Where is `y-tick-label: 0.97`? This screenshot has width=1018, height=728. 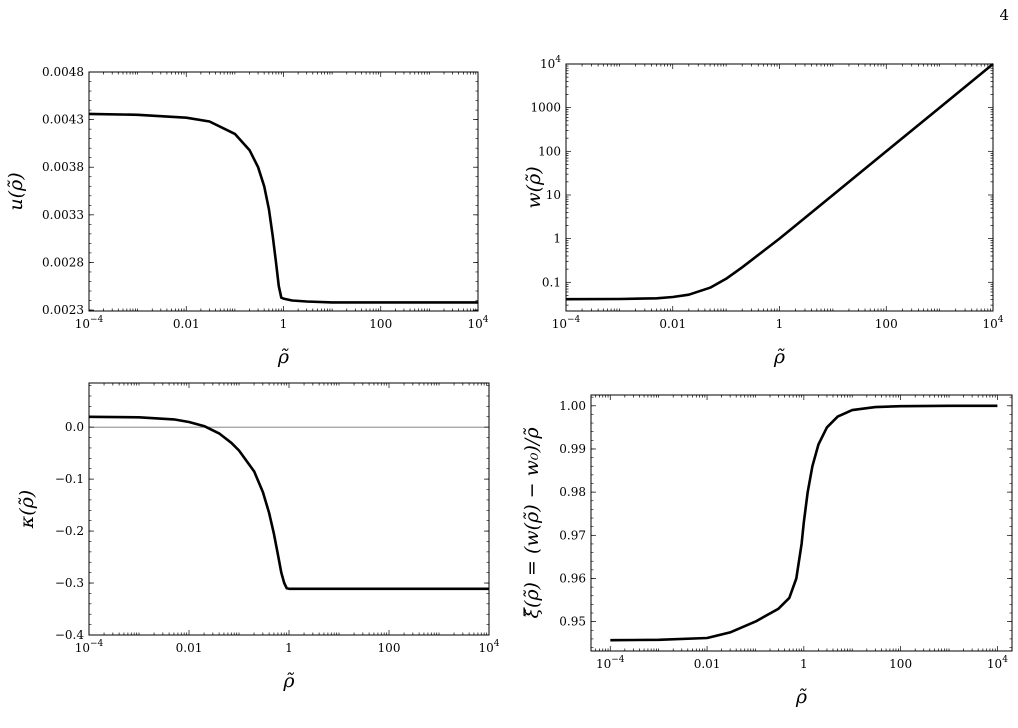
y-tick-label: 0.97 is located at coordinates (572, 535).